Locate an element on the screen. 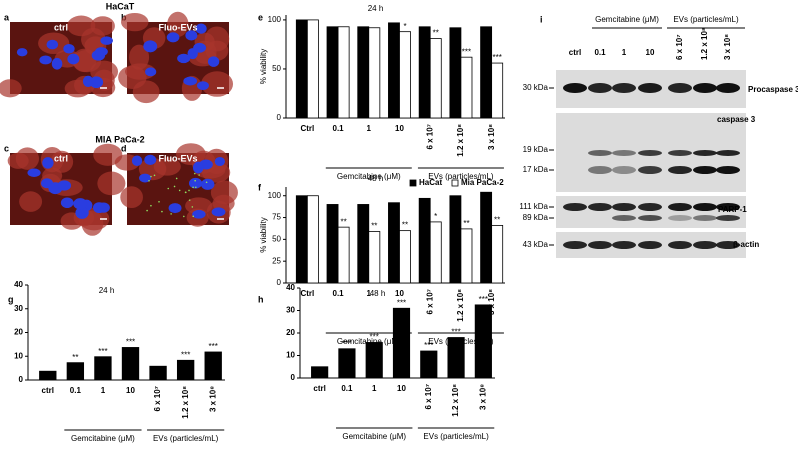 The width and height of the screenshot is (798, 449). lane-label: 0.1 is located at coordinates (600, 52).